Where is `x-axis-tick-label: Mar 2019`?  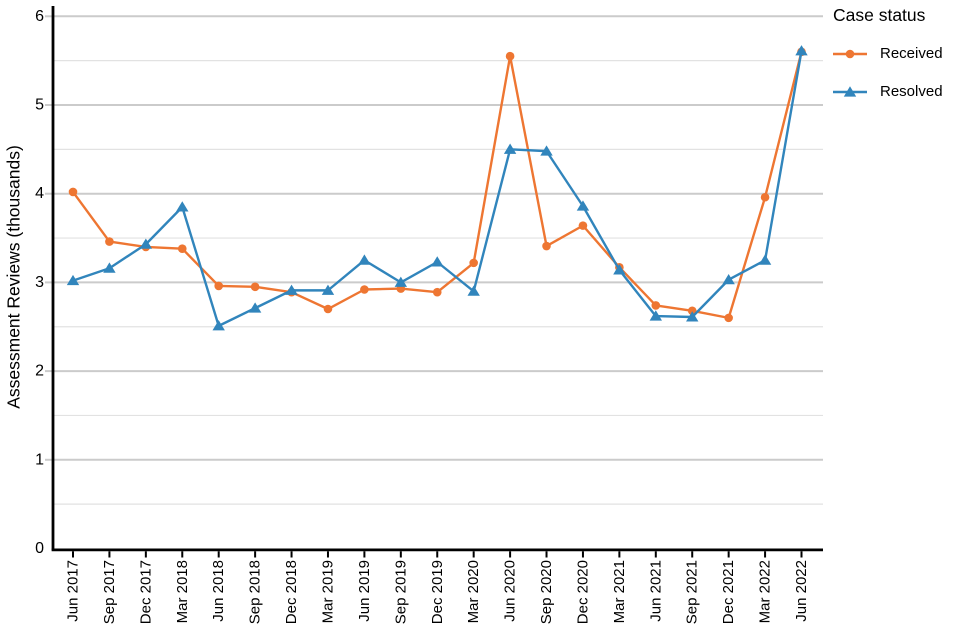 x-axis-tick-label: Mar 2019 is located at coordinates (327, 591).